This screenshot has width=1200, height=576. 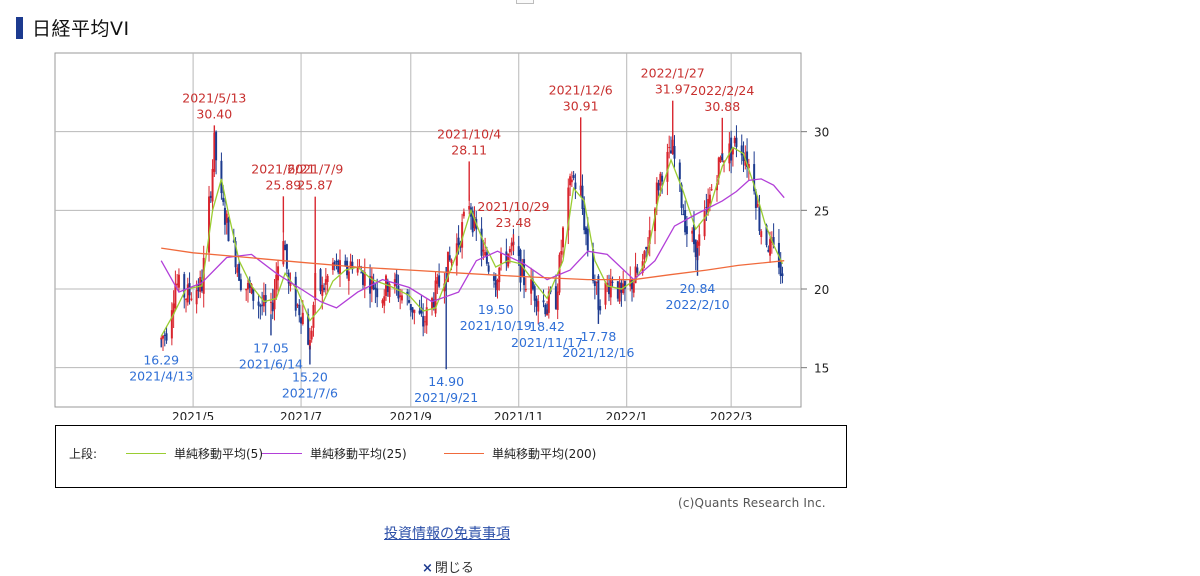 I want to click on legend-item-sma5: 単純移動平均(5), so click(x=194, y=453).